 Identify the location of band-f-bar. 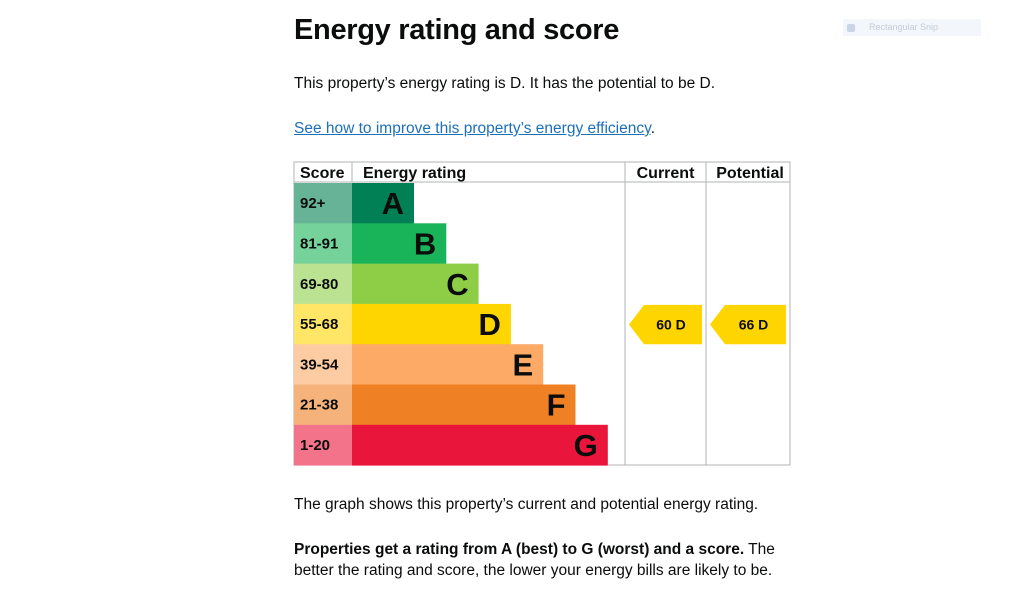
(464, 405).